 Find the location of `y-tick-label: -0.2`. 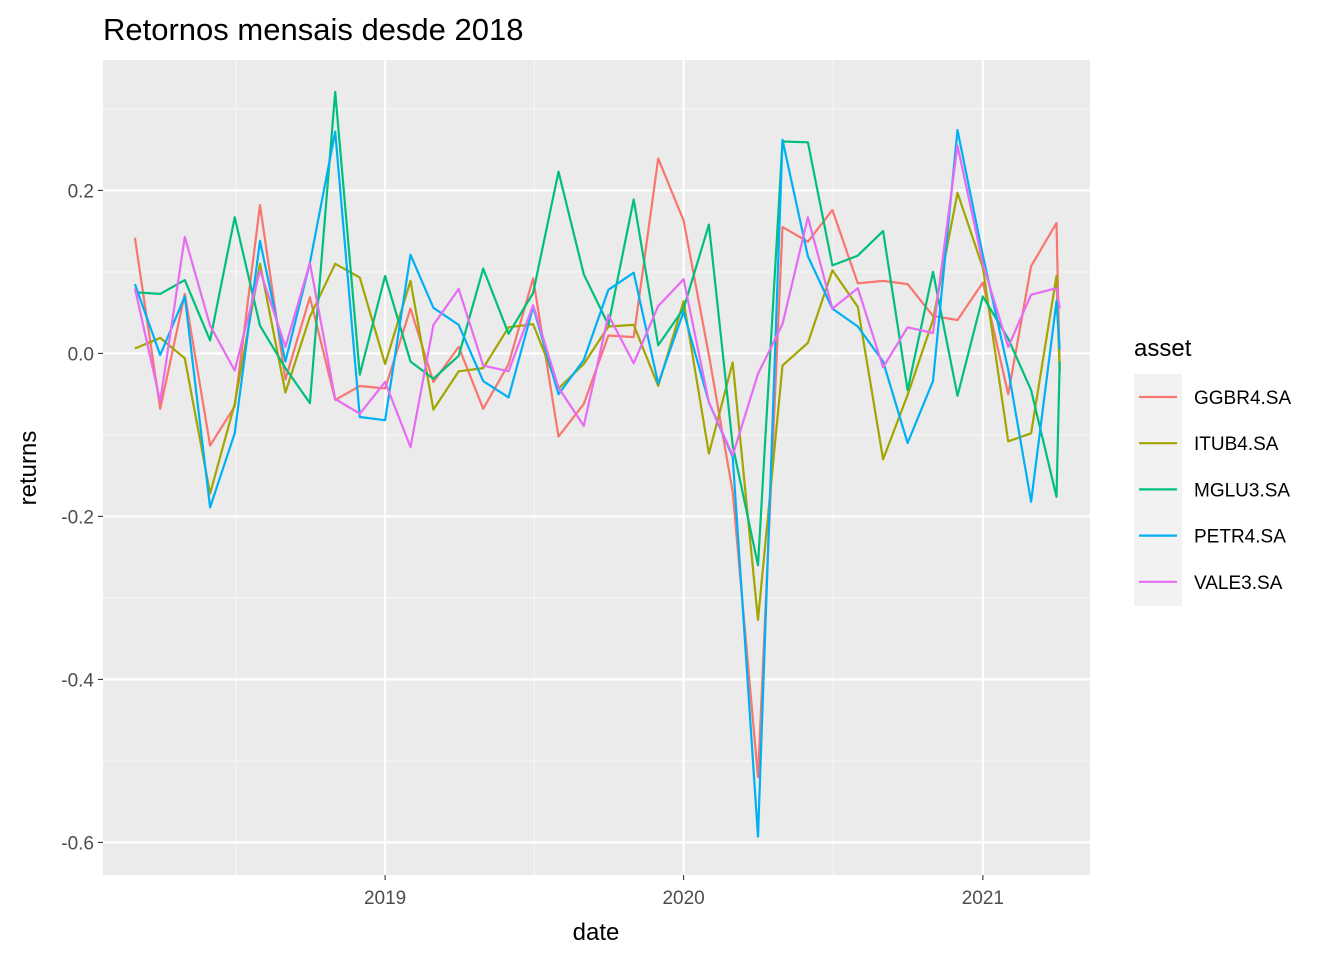

y-tick-label: -0.2 is located at coordinates (77, 517).